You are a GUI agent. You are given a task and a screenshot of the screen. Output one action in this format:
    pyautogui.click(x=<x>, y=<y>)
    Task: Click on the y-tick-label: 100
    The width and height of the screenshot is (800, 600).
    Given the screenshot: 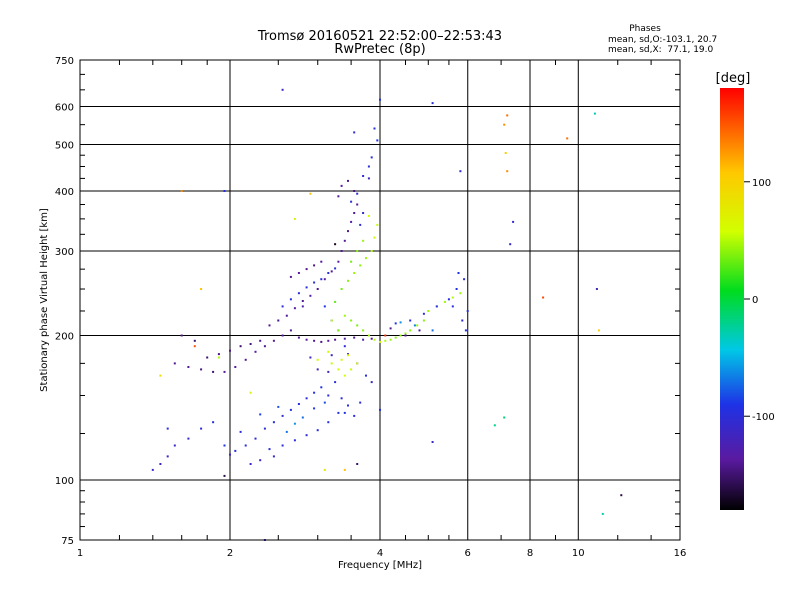 What is the action you would take?
    pyautogui.click(x=64, y=481)
    